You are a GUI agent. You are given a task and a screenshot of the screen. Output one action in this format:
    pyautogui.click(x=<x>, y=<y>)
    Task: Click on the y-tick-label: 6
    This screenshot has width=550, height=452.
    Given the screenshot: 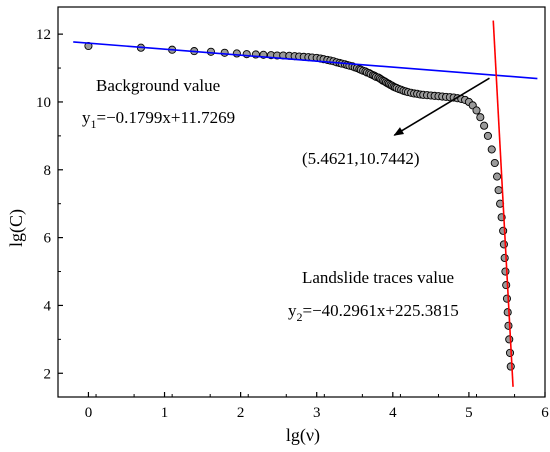 What is the action you would take?
    pyautogui.click(x=48, y=239)
    